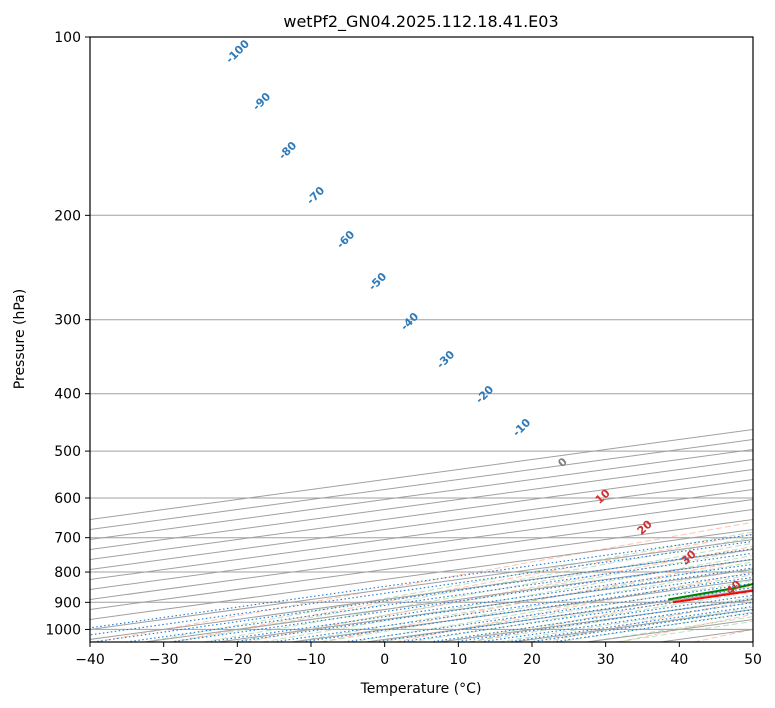 Image resolution: width=775 pixels, height=708 pixels. I want to click on y-tick-label: 900, so click(67, 603).